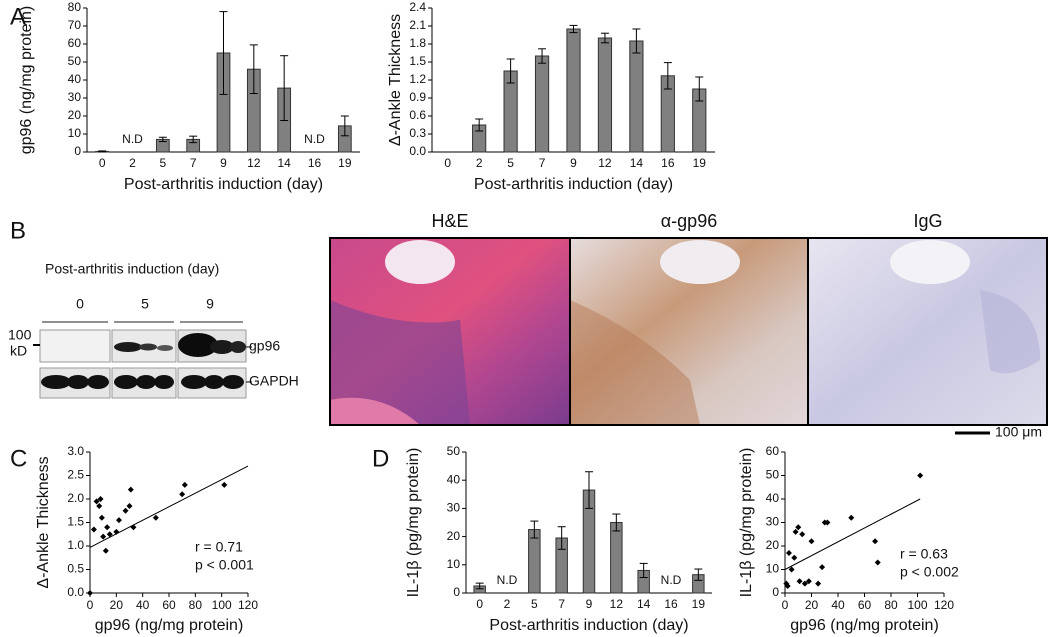  What do you see at coordinates (927, 331) in the screenshot?
I see `micrograph-igg` at bounding box center [927, 331].